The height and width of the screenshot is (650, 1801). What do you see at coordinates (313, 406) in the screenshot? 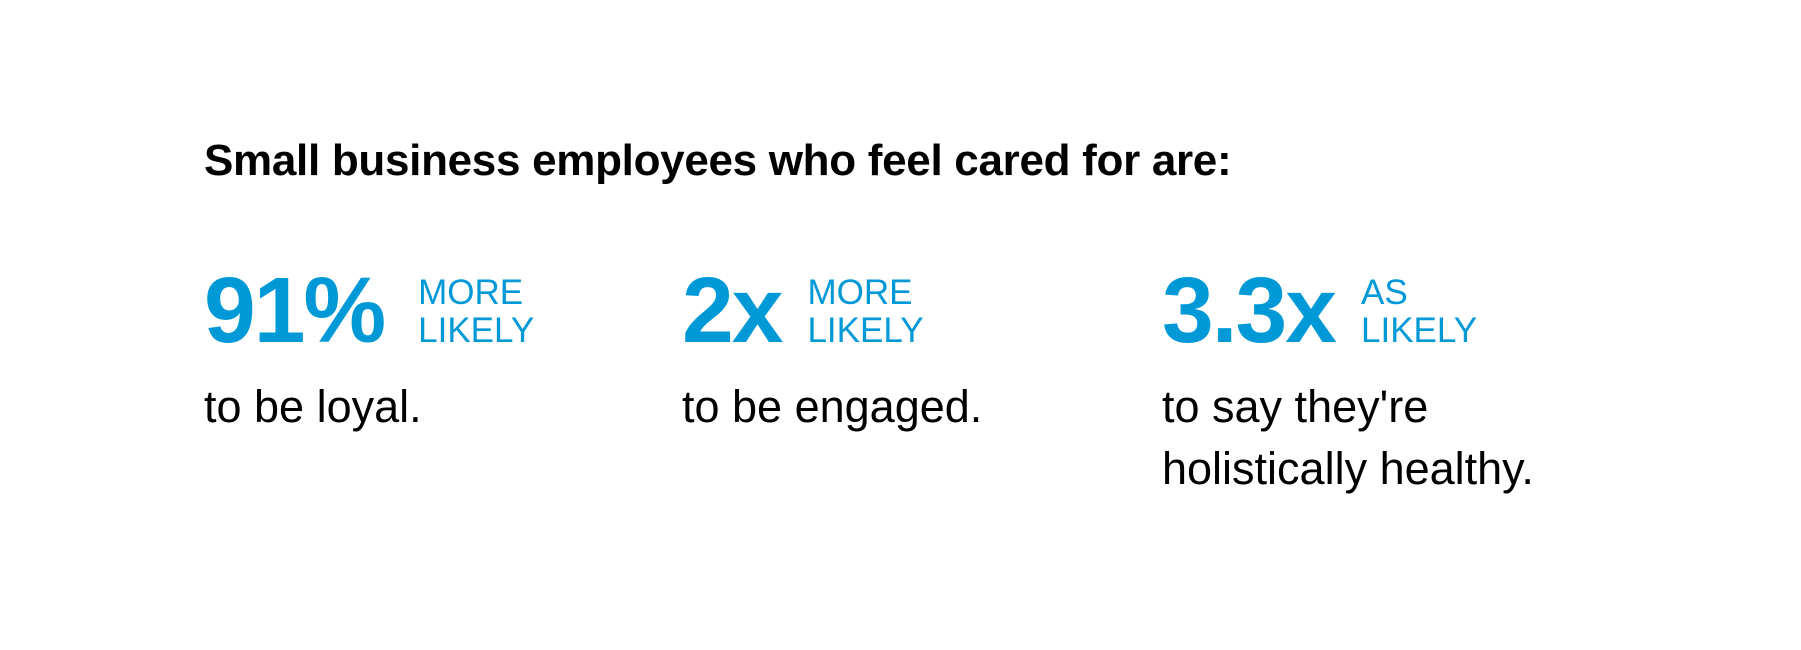
I see `desc-line1: to be loyal.` at bounding box center [313, 406].